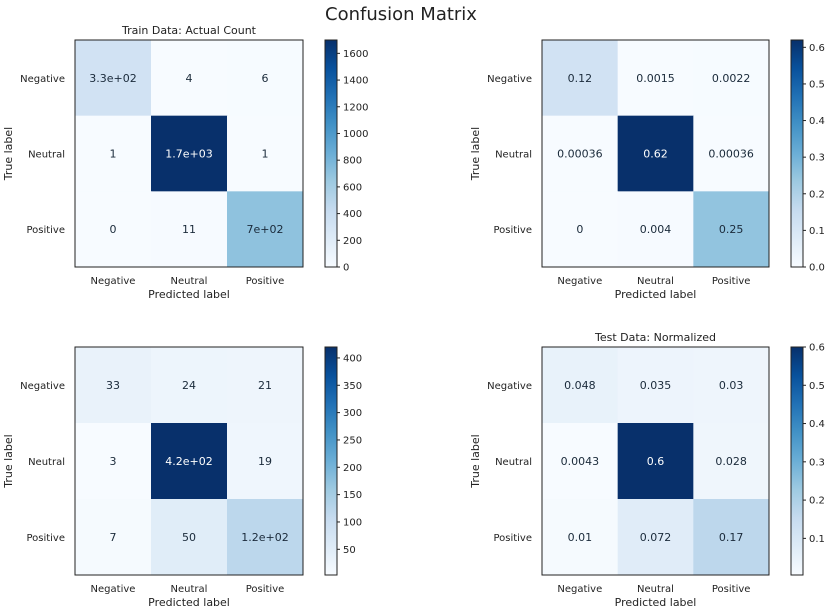 The width and height of the screenshot is (832, 614). I want to click on colorbar-tick-label: 50, so click(349, 550).